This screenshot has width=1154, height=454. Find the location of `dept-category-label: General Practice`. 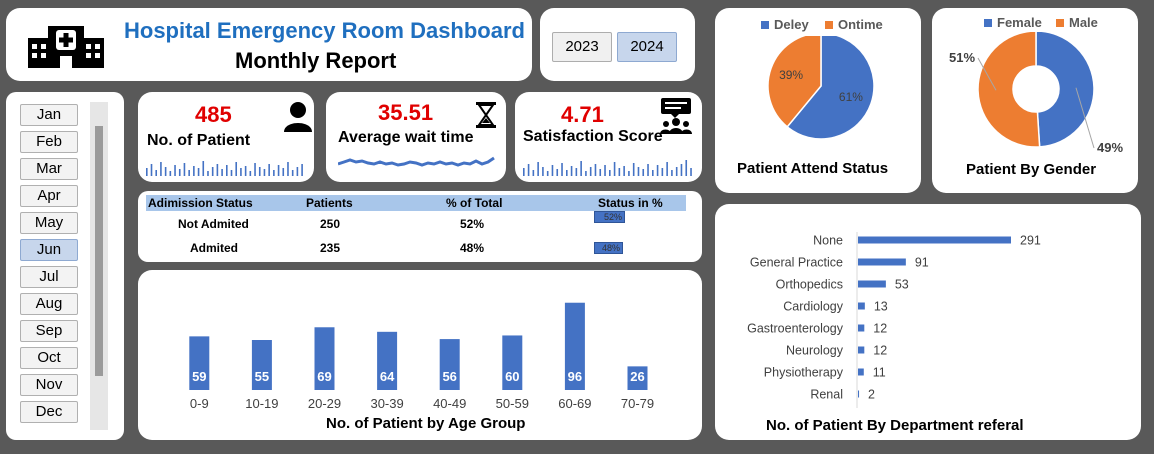

dept-category-label: General Practice is located at coordinates (796, 263).